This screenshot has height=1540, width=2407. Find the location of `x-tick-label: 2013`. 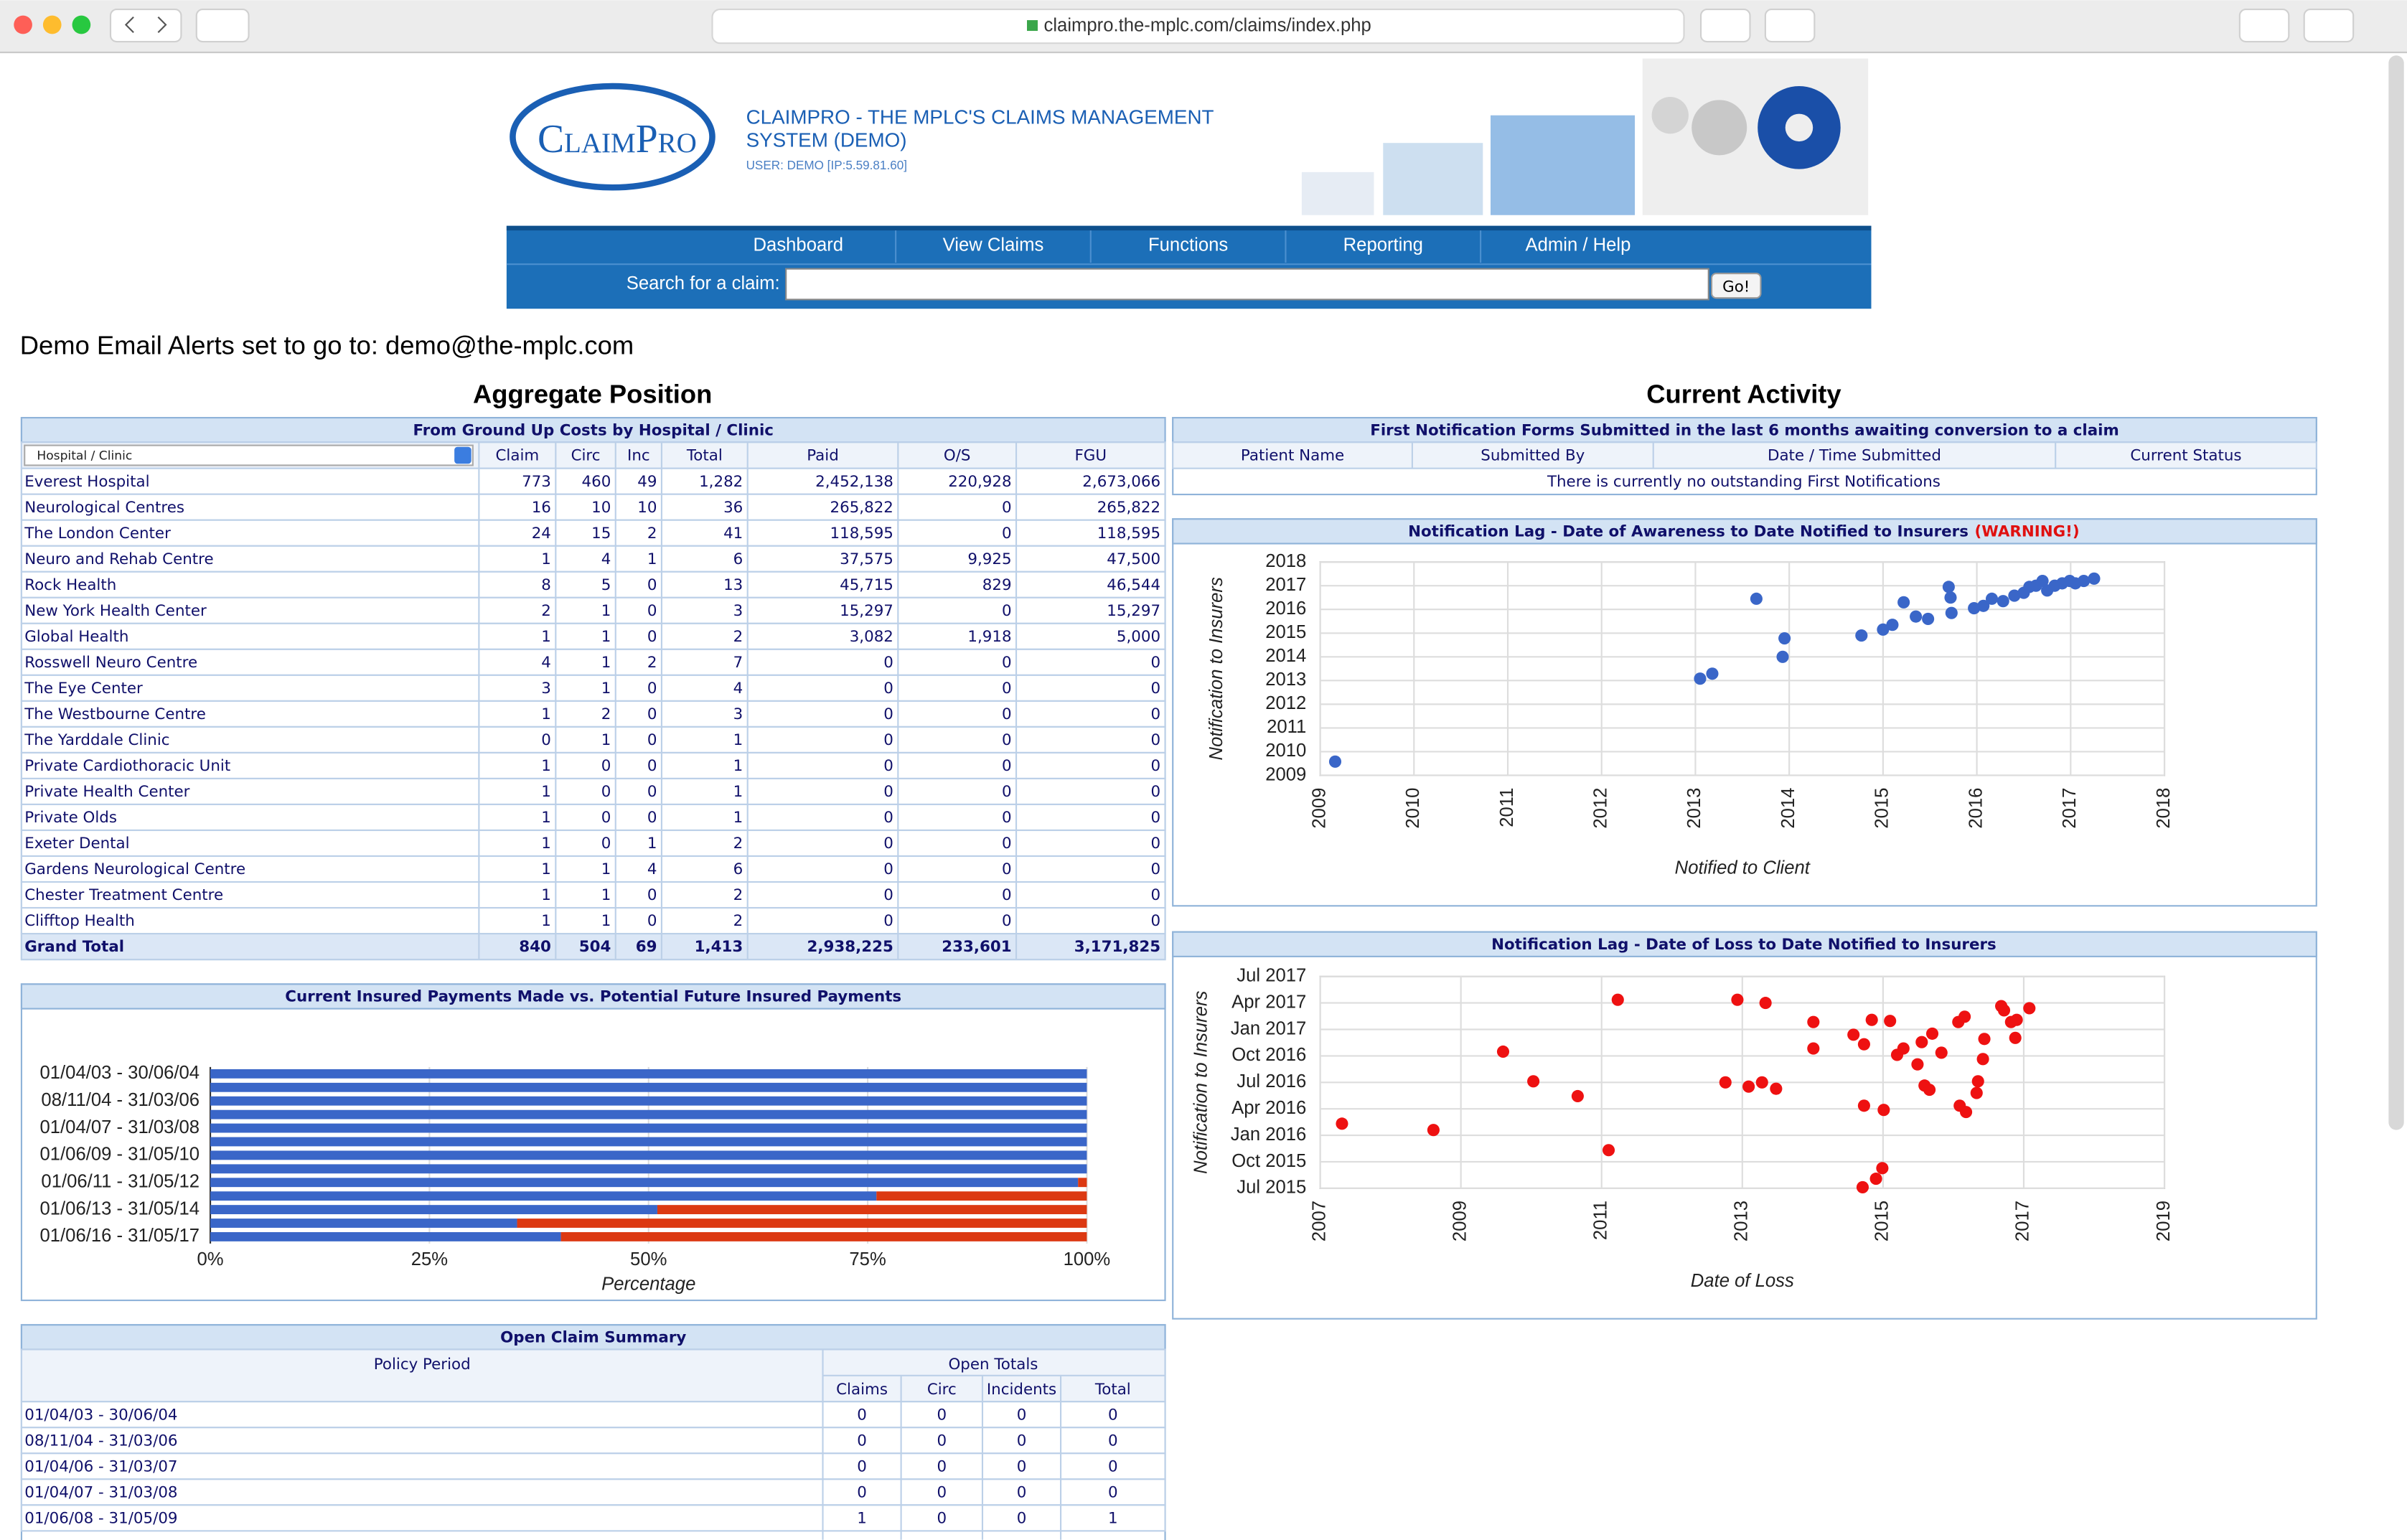

x-tick-label: 2013 is located at coordinates (1742, 1221).